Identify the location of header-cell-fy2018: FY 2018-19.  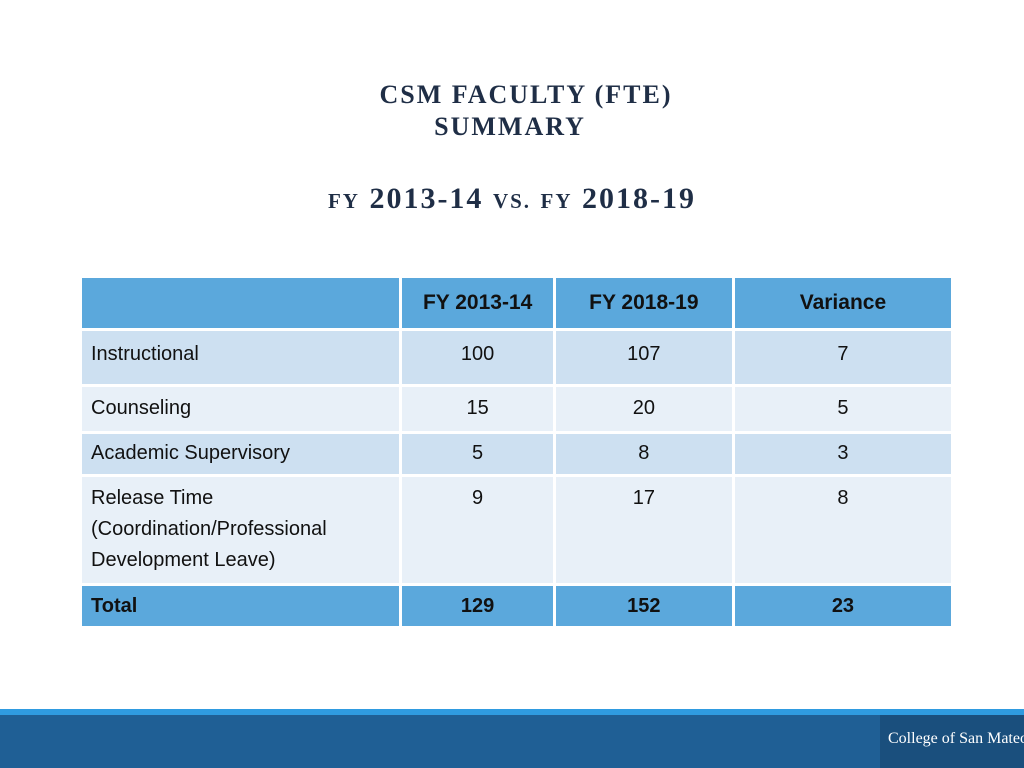
(643, 303).